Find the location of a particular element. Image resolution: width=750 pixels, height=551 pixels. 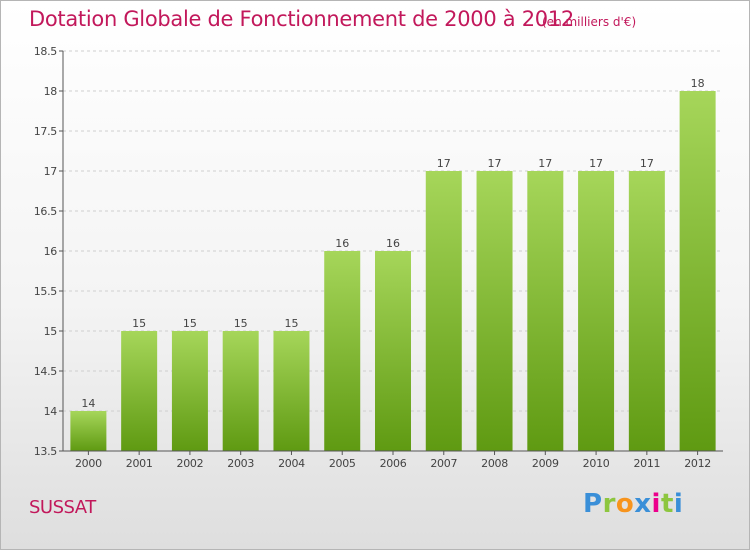

data-label: 18 is located at coordinates (698, 83).